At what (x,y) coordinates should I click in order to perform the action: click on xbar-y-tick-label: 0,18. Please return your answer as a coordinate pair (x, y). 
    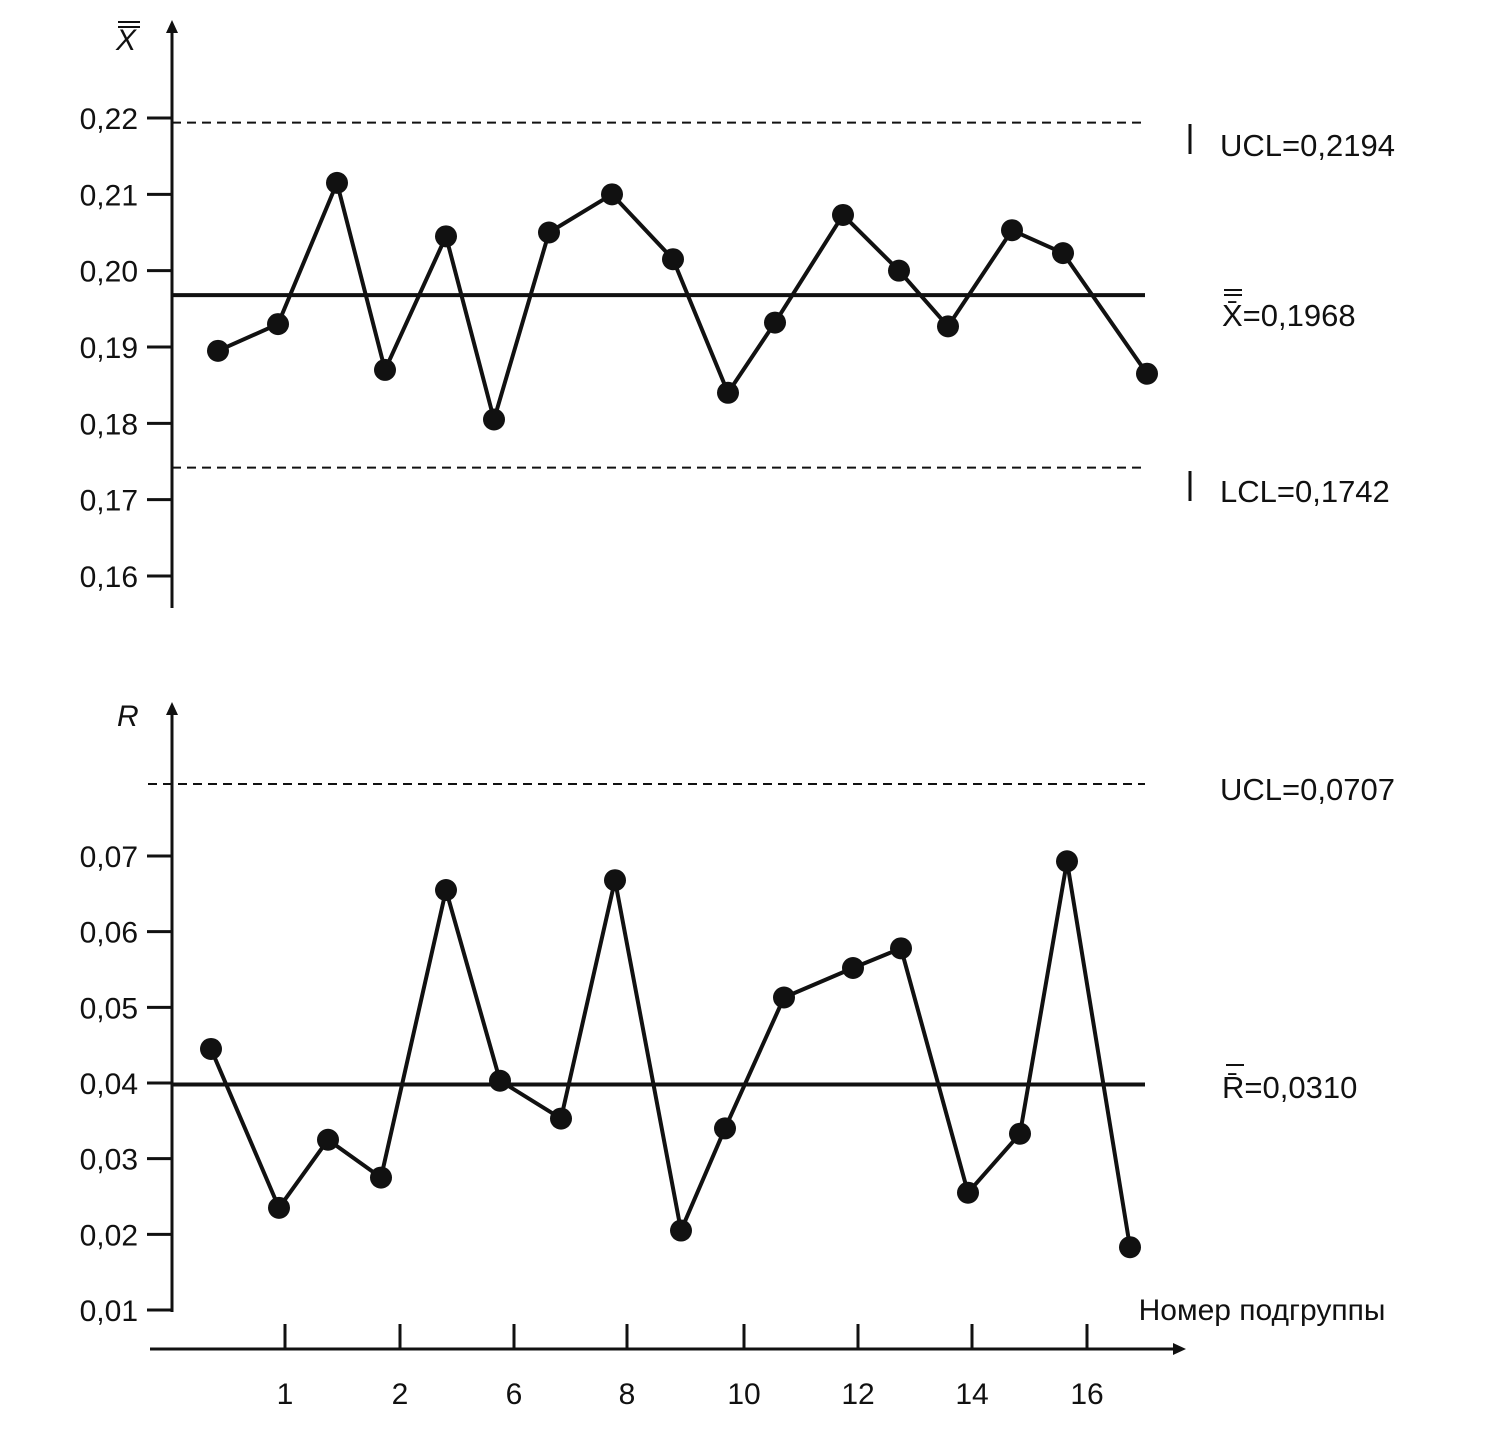
    Looking at the image, I should click on (109, 424).